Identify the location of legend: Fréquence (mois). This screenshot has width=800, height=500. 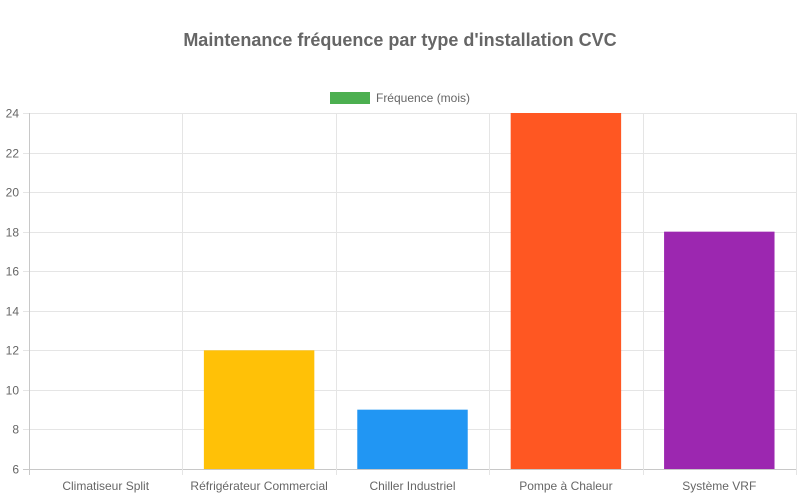
(400, 98).